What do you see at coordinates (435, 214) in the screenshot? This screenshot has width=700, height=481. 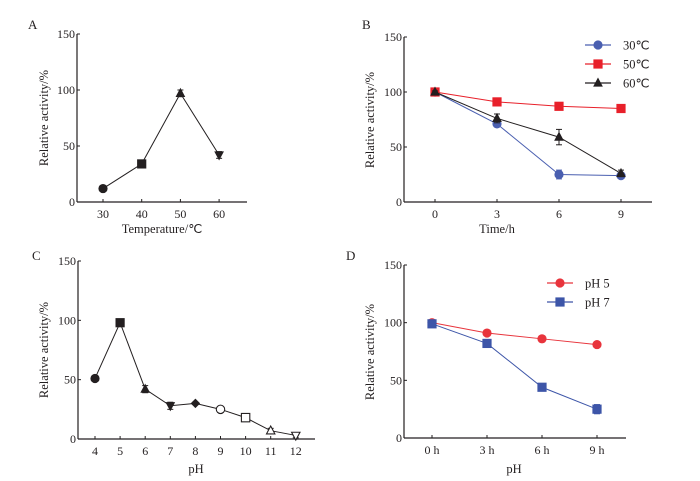 I see `x-tick-label: 0` at bounding box center [435, 214].